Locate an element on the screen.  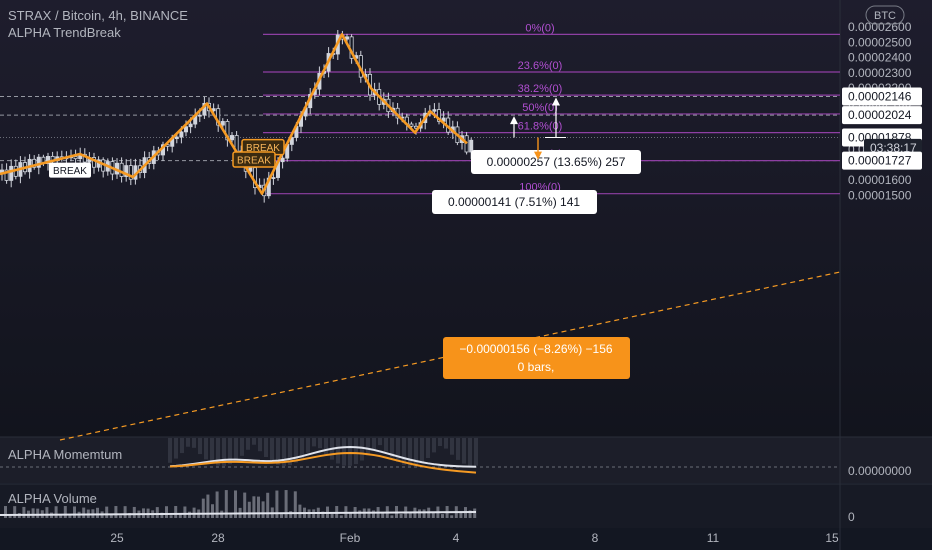
price-marker-text: 0.00002146 is located at coordinates (880, 96).